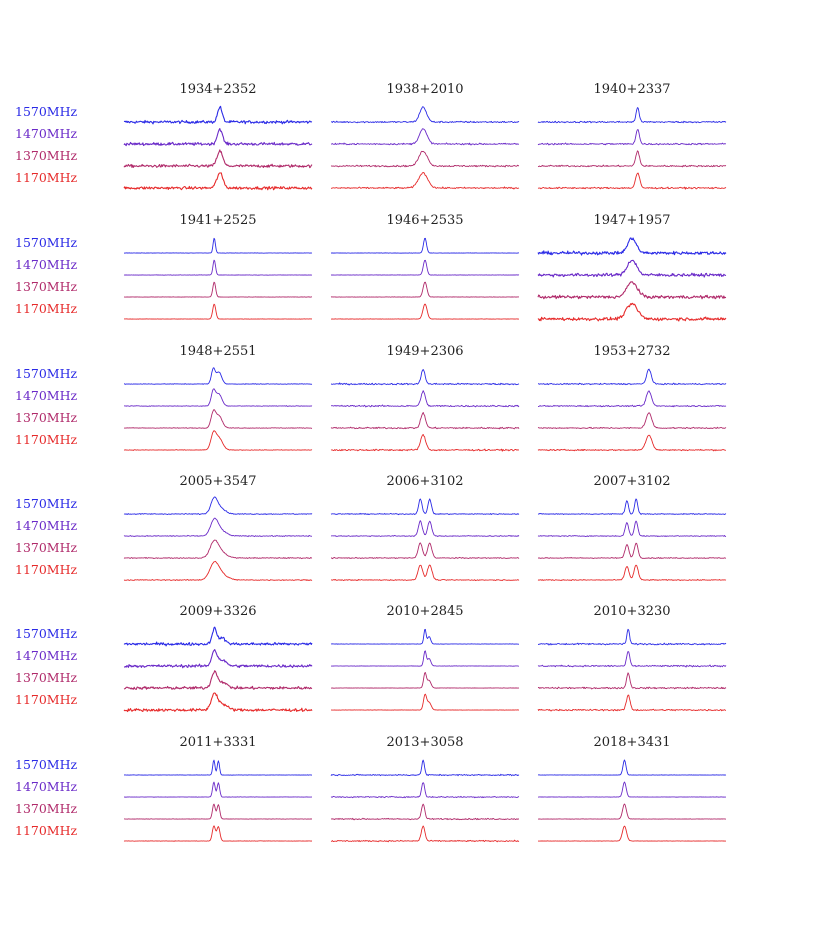 Image resolution: width=830 pixels, height=943 pixels. I want to click on pulsar-panel: 1934+2352, so click(218, 136).